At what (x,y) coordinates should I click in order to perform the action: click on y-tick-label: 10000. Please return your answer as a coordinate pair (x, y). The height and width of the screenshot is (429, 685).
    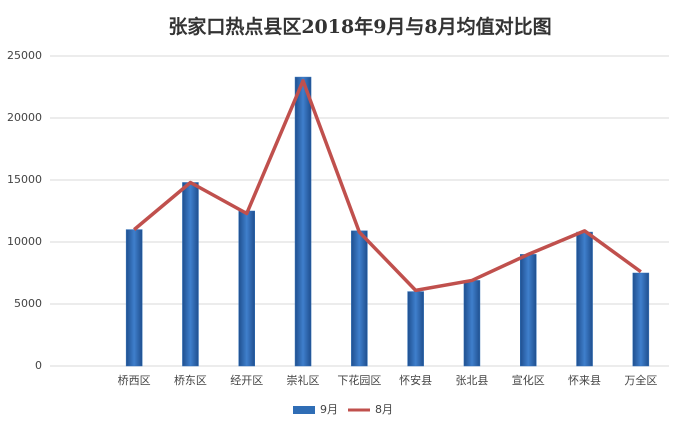
    Looking at the image, I should click on (24, 241).